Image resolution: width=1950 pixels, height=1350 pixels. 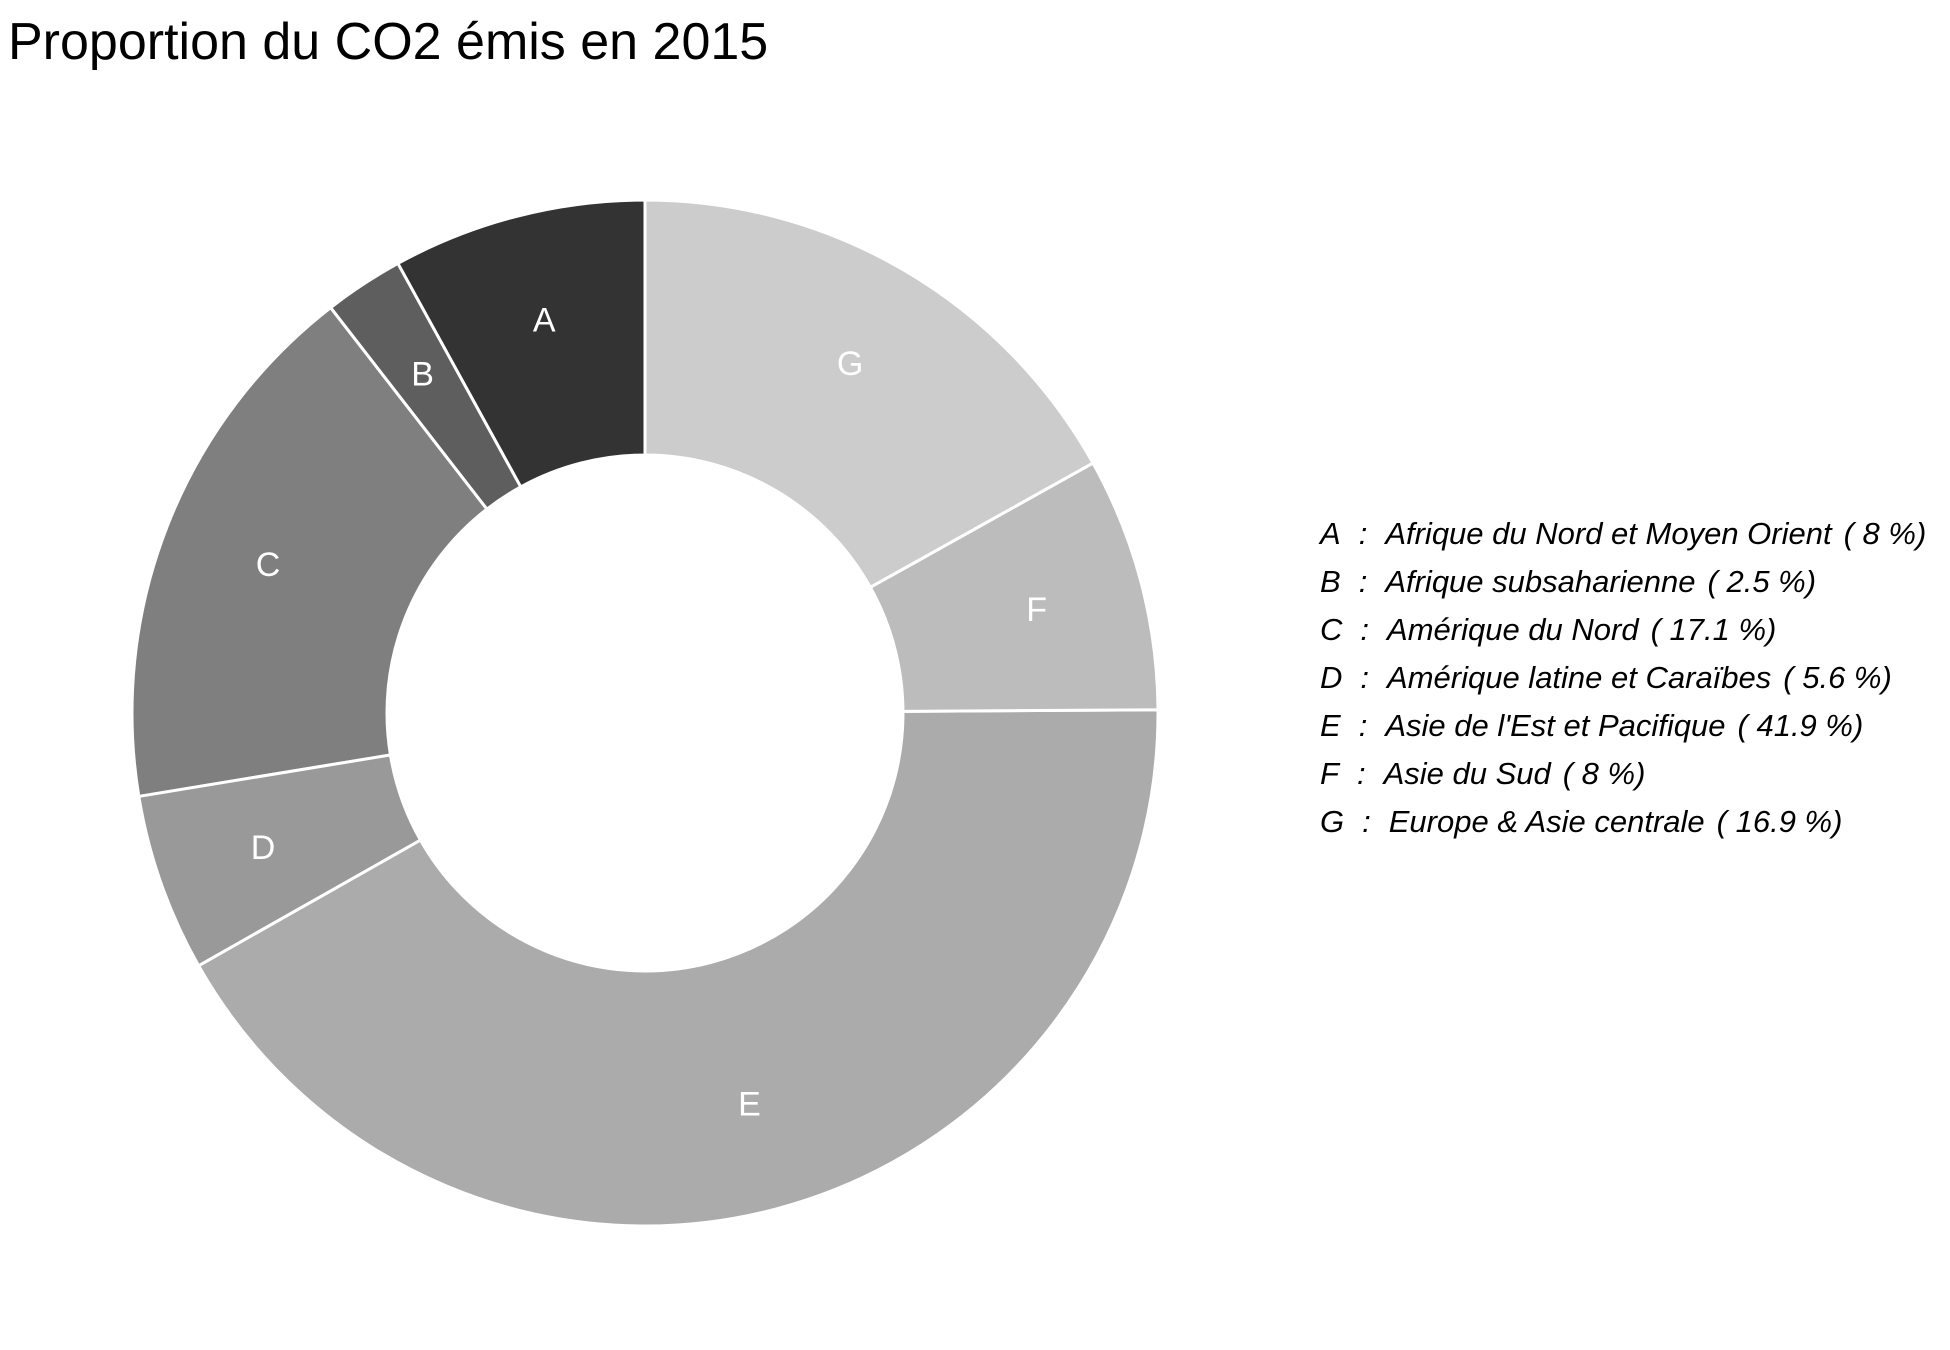 What do you see at coordinates (749, 1104) in the screenshot?
I see `slice-label-e: E` at bounding box center [749, 1104].